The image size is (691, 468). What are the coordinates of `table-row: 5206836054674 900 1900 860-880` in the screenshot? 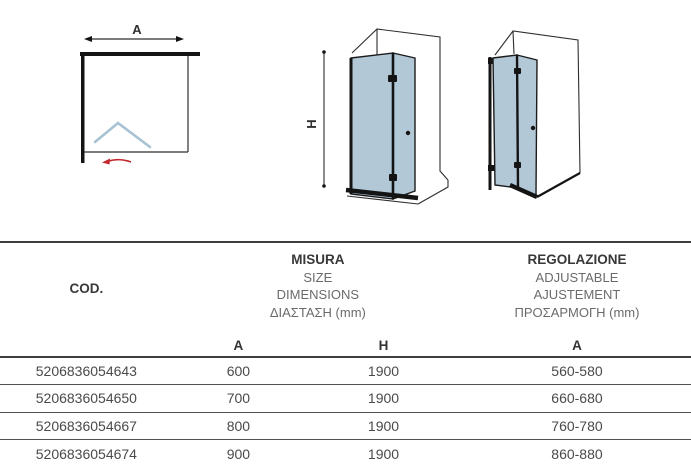 It's located at (345, 454).